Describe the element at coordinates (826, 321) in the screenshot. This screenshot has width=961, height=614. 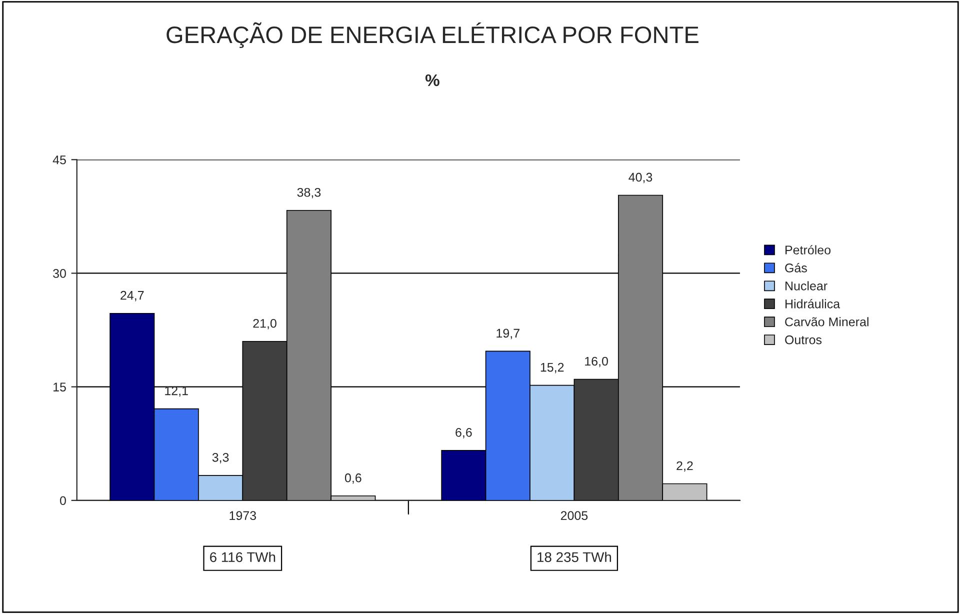
I see `legend-label: Carvão Mineral` at that location.